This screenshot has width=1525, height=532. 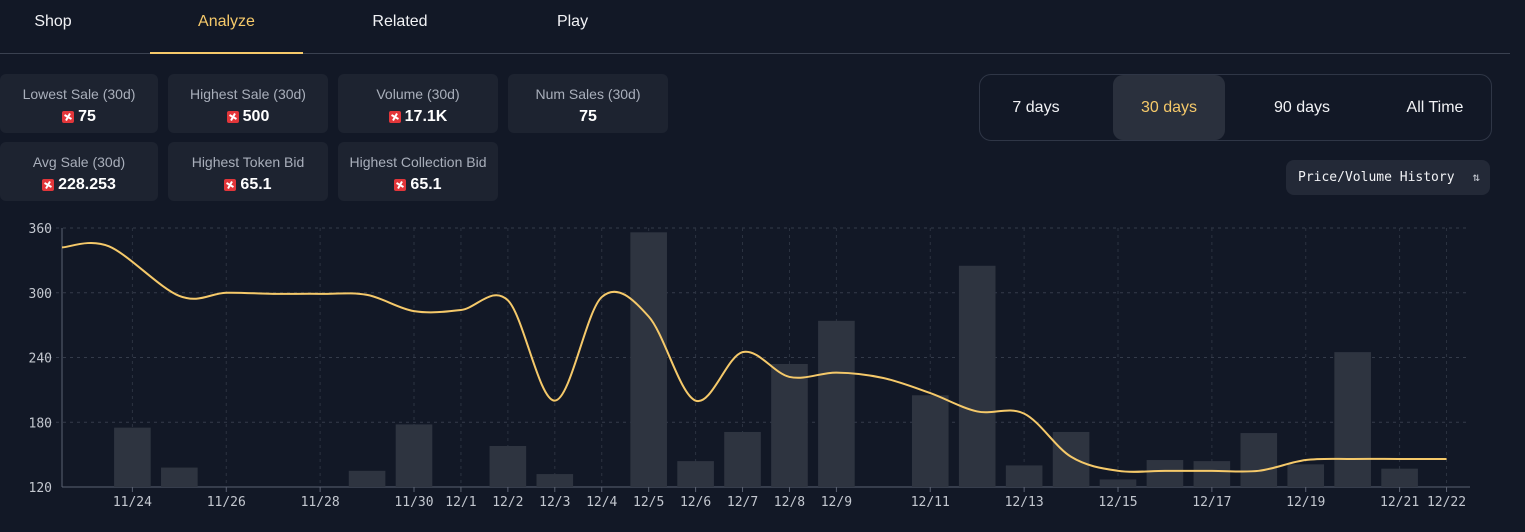 I want to click on stat-highest-collection-bid: Highest Collection Bid 65.1, so click(x=418, y=171).